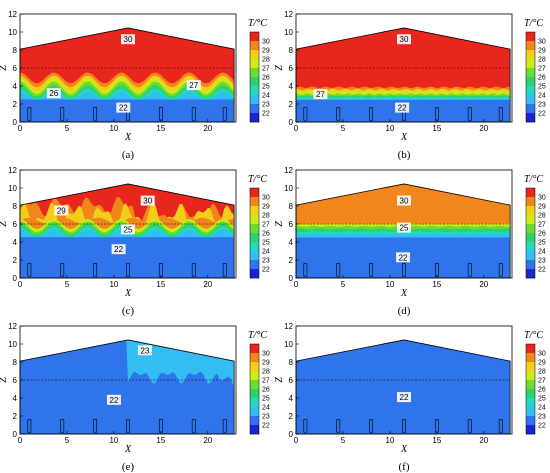 The height and width of the screenshot is (473, 550). I want to click on y-tick-label: 12, so click(288, 170).